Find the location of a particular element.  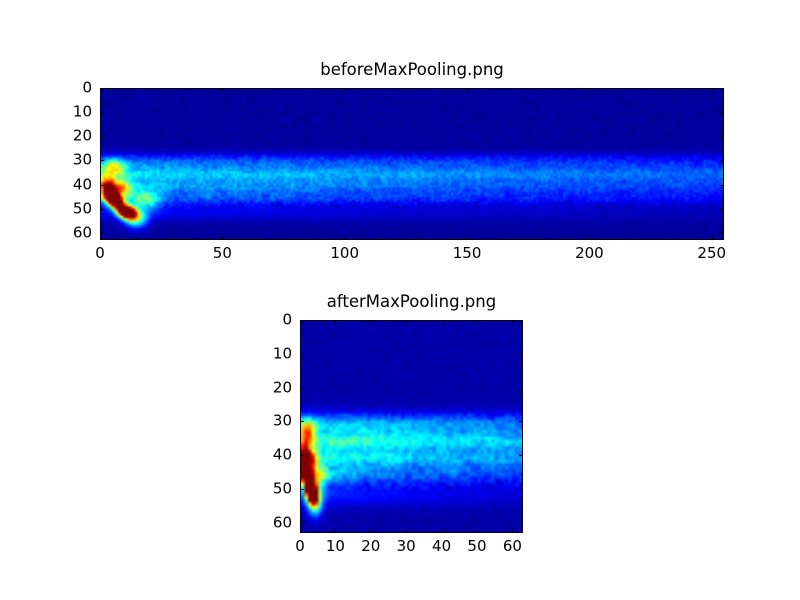

x-tick-label: 150 is located at coordinates (467, 253).